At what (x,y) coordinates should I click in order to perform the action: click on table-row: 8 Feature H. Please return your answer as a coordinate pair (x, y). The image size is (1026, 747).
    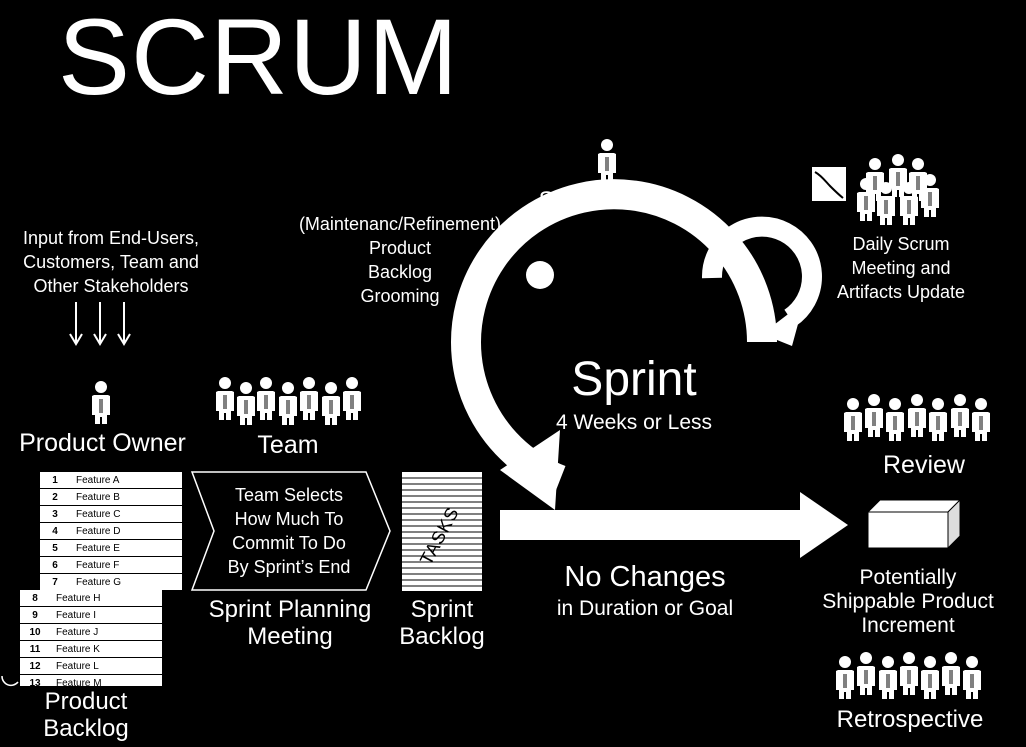
    Looking at the image, I should click on (91, 598).